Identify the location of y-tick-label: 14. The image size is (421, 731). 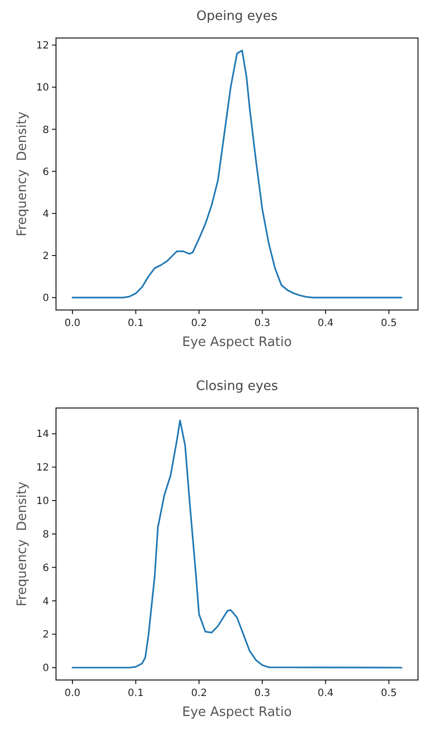
(42, 434).